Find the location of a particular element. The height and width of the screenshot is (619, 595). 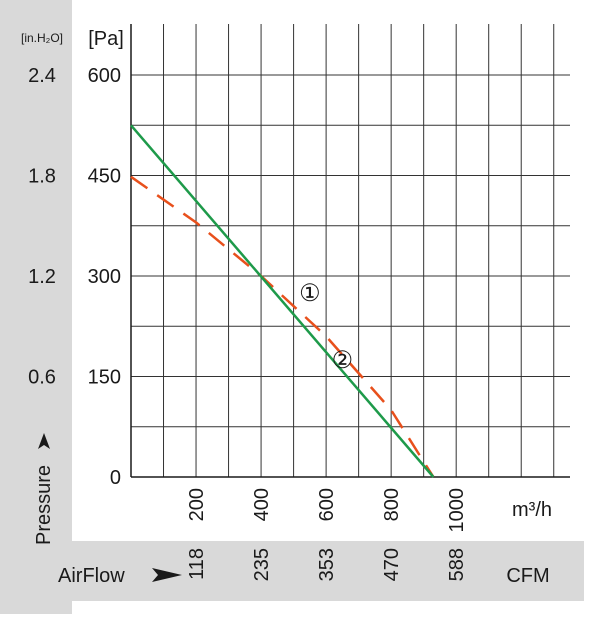

x-axis-arrow-icon is located at coordinates (167, 575).